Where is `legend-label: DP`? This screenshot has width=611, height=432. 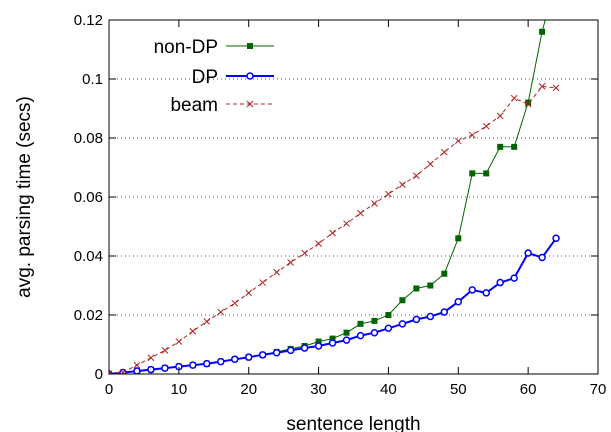 legend-label: DP is located at coordinates (205, 77).